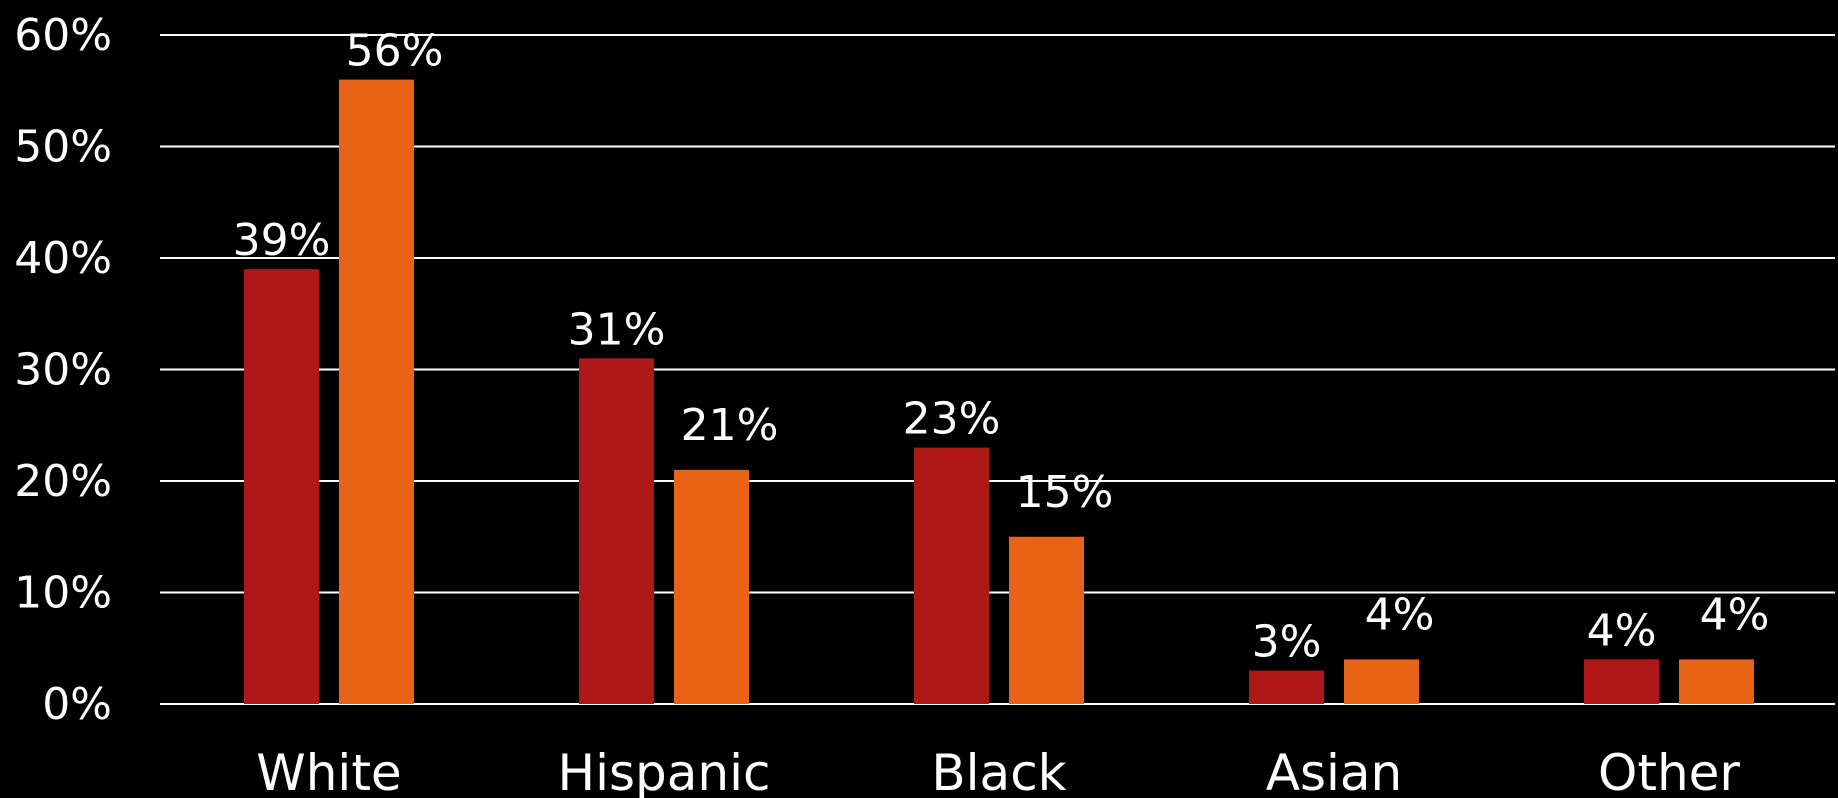  Describe the element at coordinates (282, 240) in the screenshot. I see `data-label: 39%` at that location.